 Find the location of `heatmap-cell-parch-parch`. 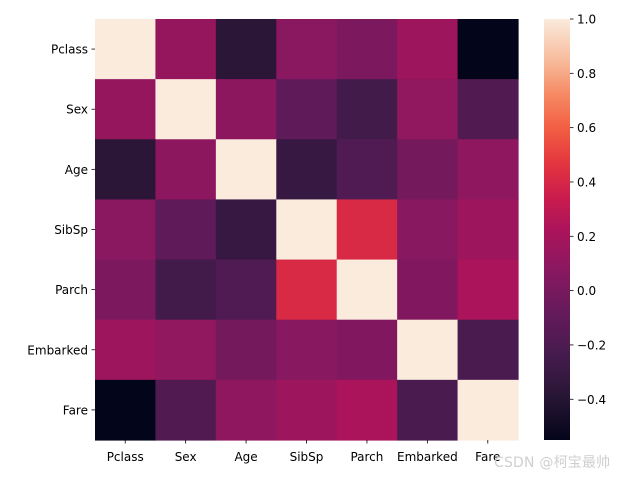

heatmap-cell-parch-parch is located at coordinates (367, 290).